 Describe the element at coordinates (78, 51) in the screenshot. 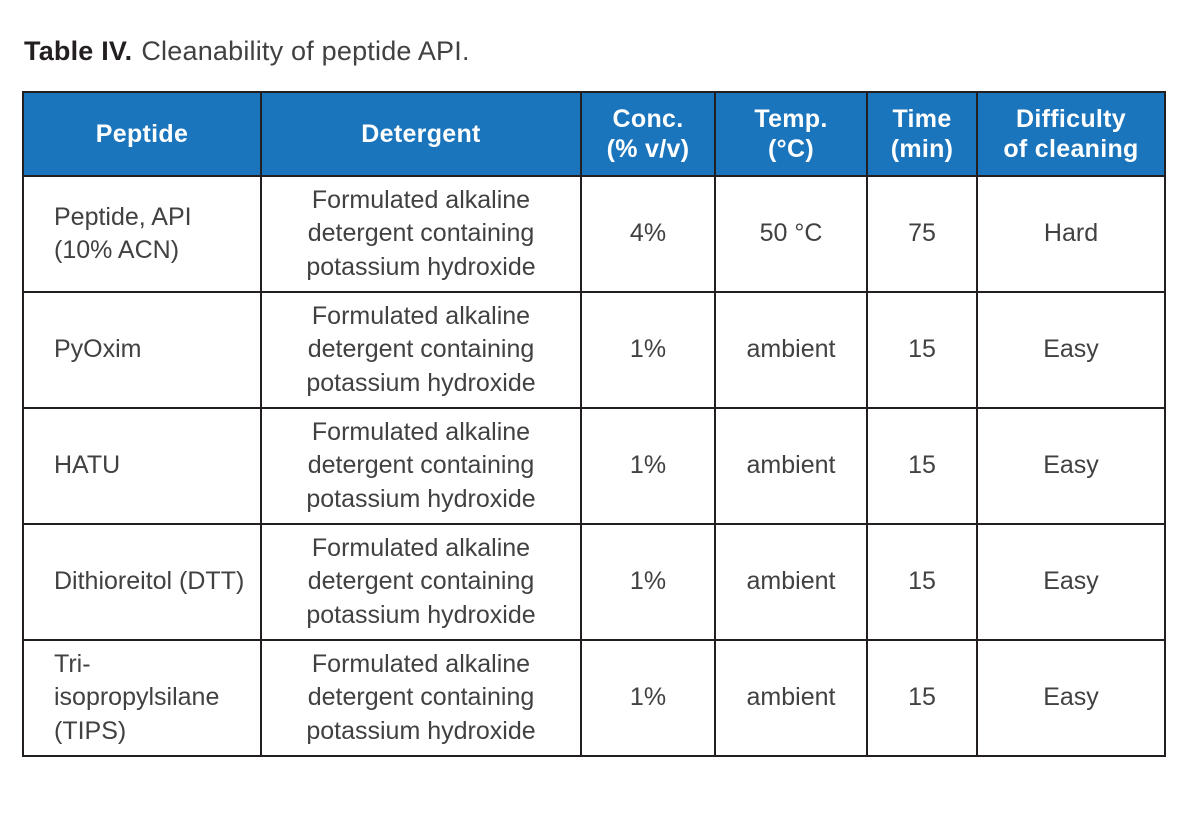

I see `table-caption-number: Table IV.` at that location.